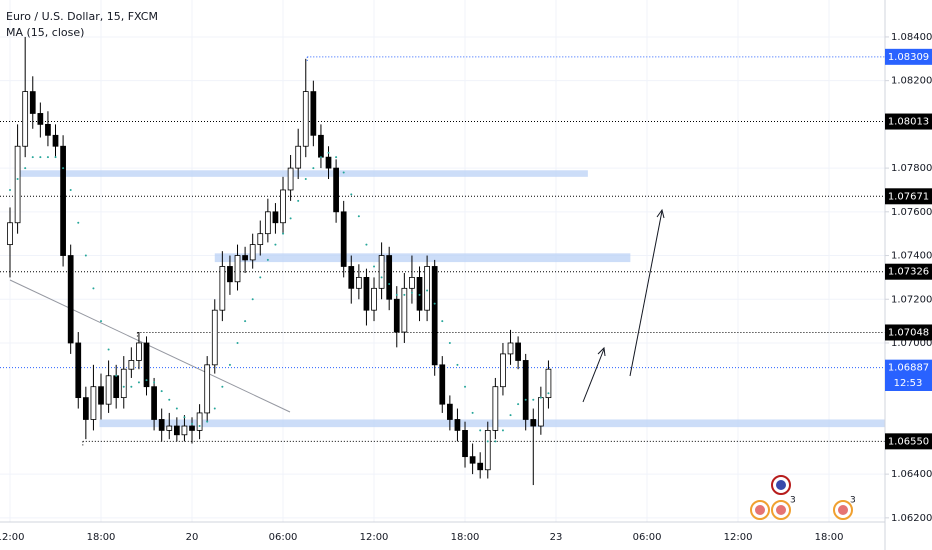 This screenshot has height=550, width=932. I want to click on indicator-label: MA (15, close), so click(45, 32).